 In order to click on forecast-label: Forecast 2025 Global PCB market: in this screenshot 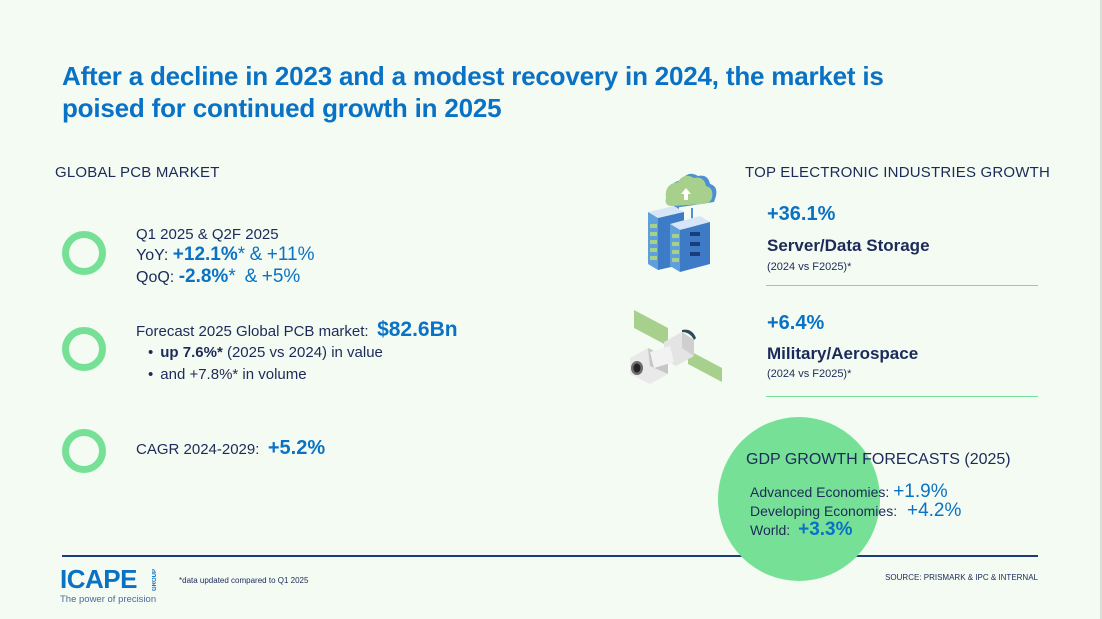, I will do `click(252, 331)`.